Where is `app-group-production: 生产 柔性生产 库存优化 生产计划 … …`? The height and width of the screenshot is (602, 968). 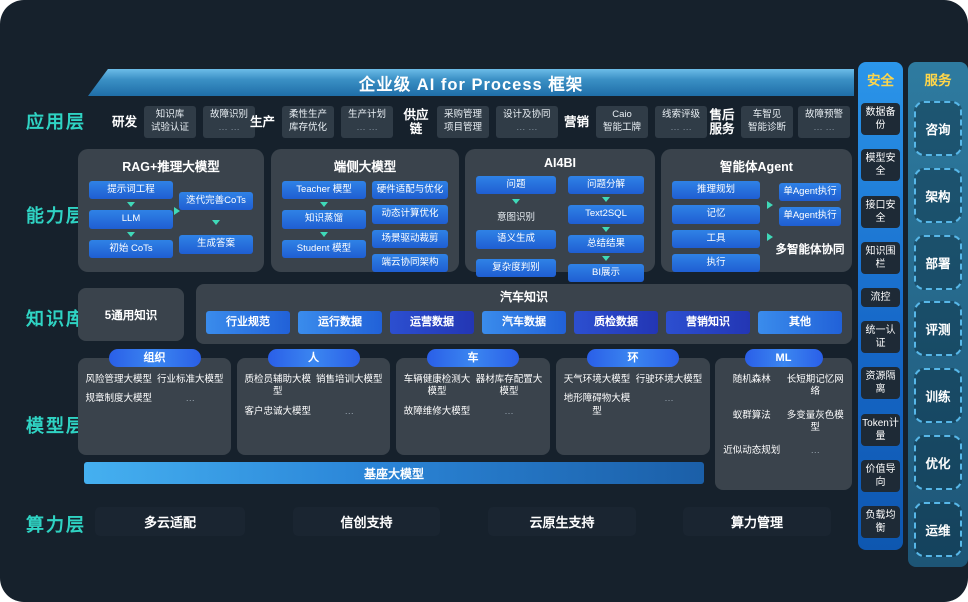 app-group-production: 生产 柔性生产 库存优化 生产计划 … … is located at coordinates (322, 122).